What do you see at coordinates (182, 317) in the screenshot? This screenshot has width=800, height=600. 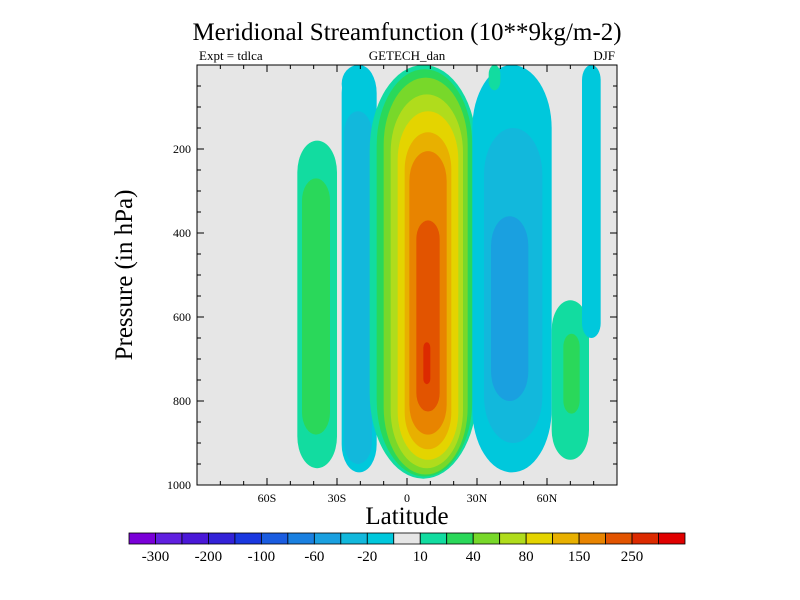 I see `y-tick-label: 600` at bounding box center [182, 317].